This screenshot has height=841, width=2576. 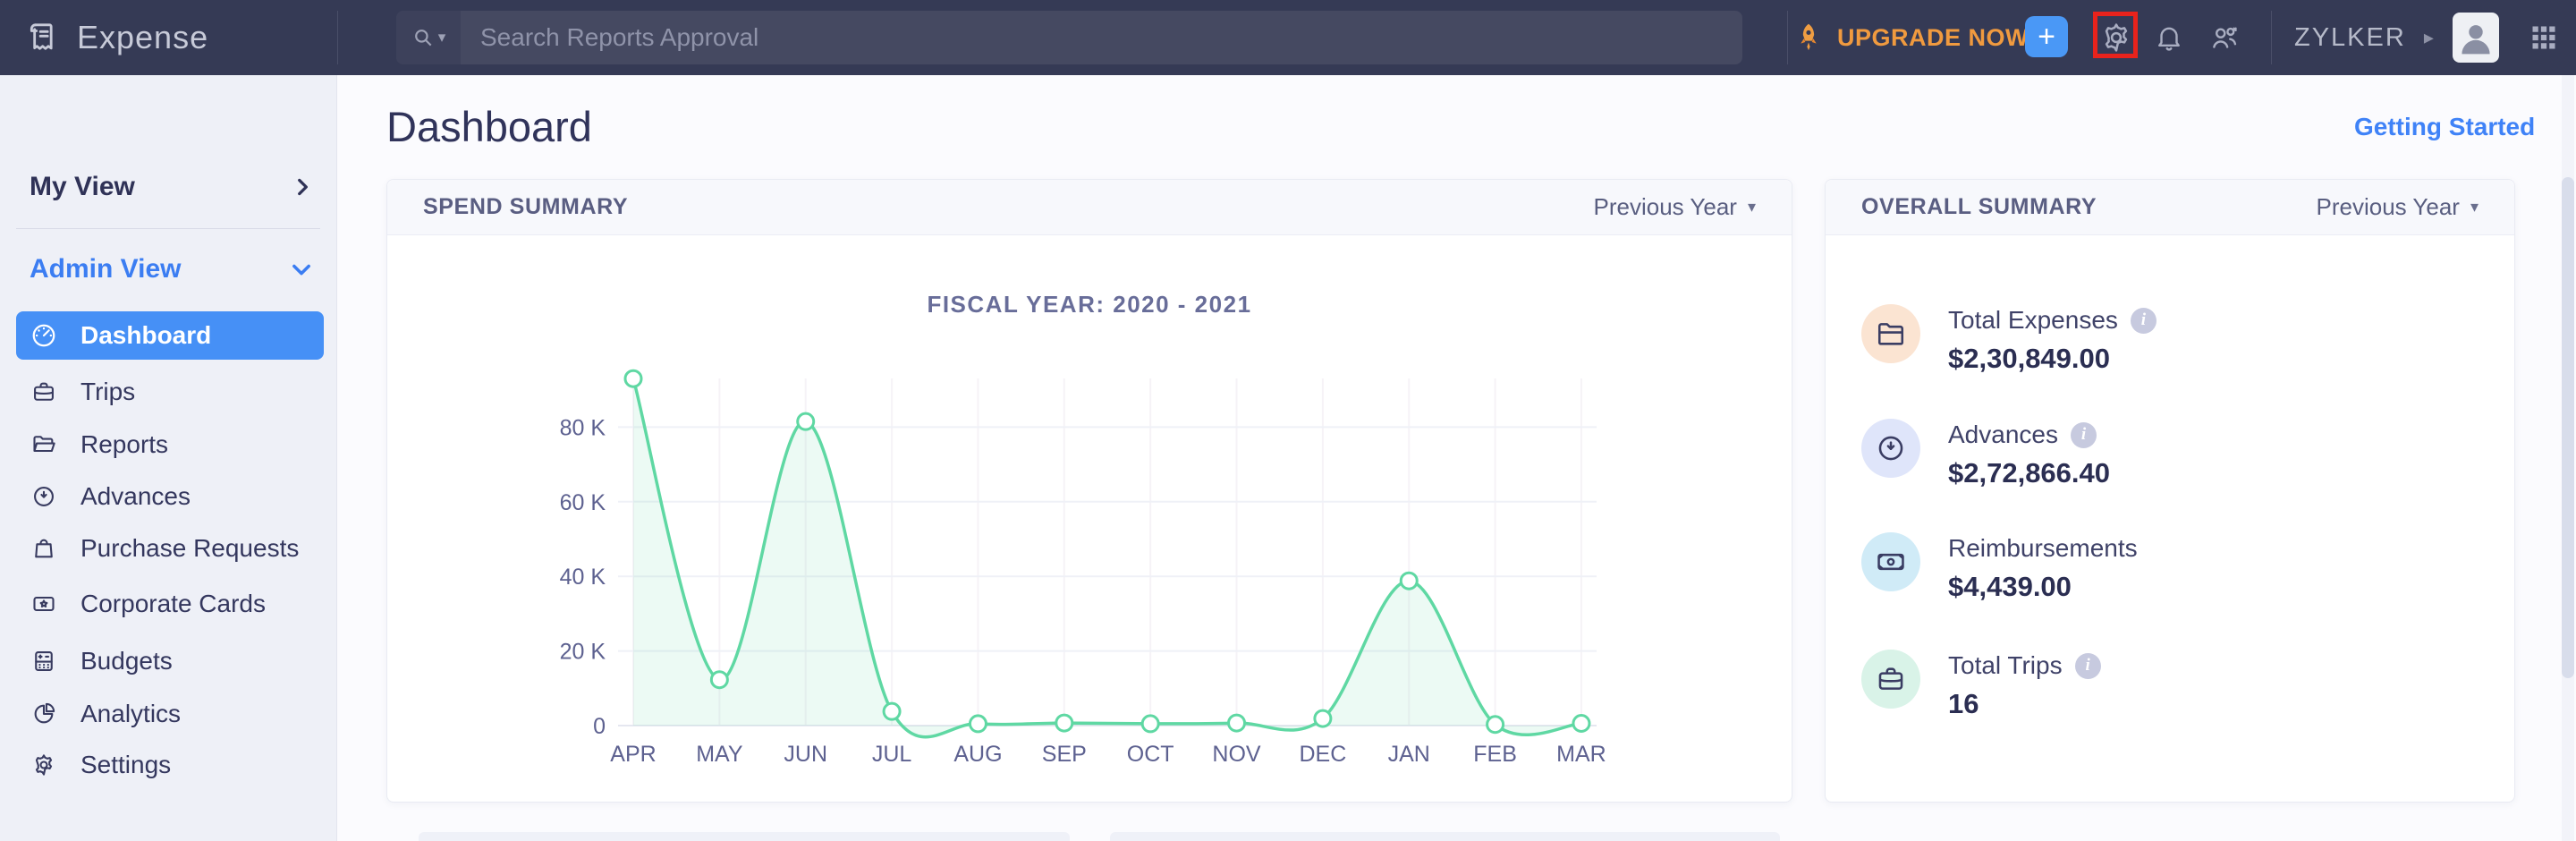 I want to click on chevron-right-icon, so click(x=303, y=187).